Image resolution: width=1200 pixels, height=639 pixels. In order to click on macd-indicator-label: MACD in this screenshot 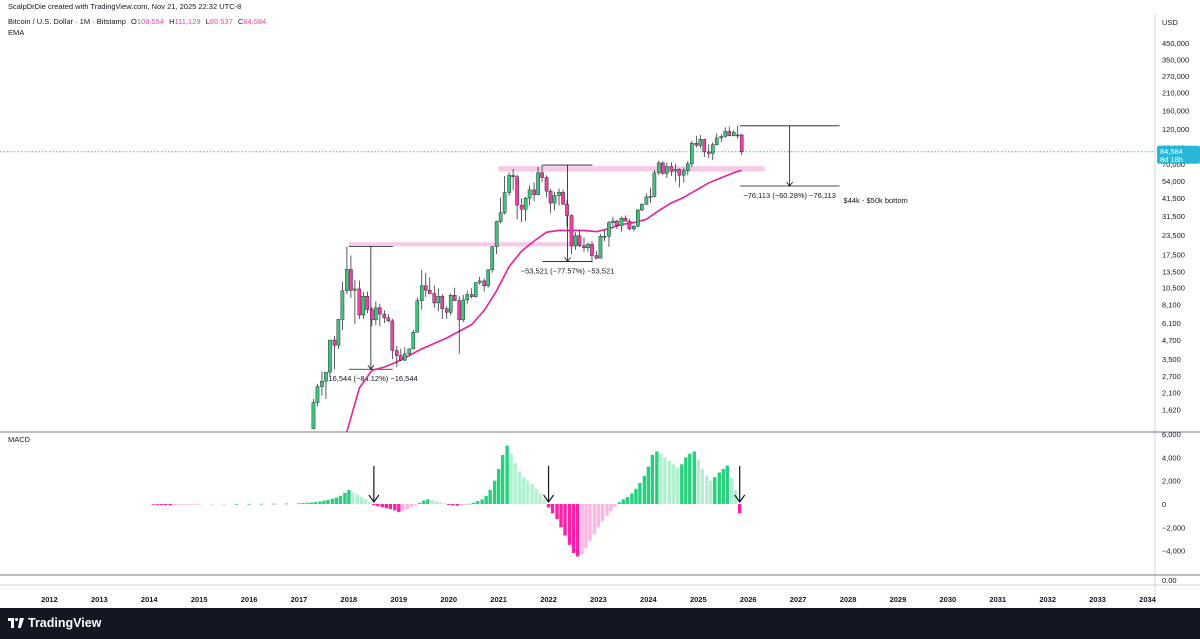, I will do `click(19, 439)`.